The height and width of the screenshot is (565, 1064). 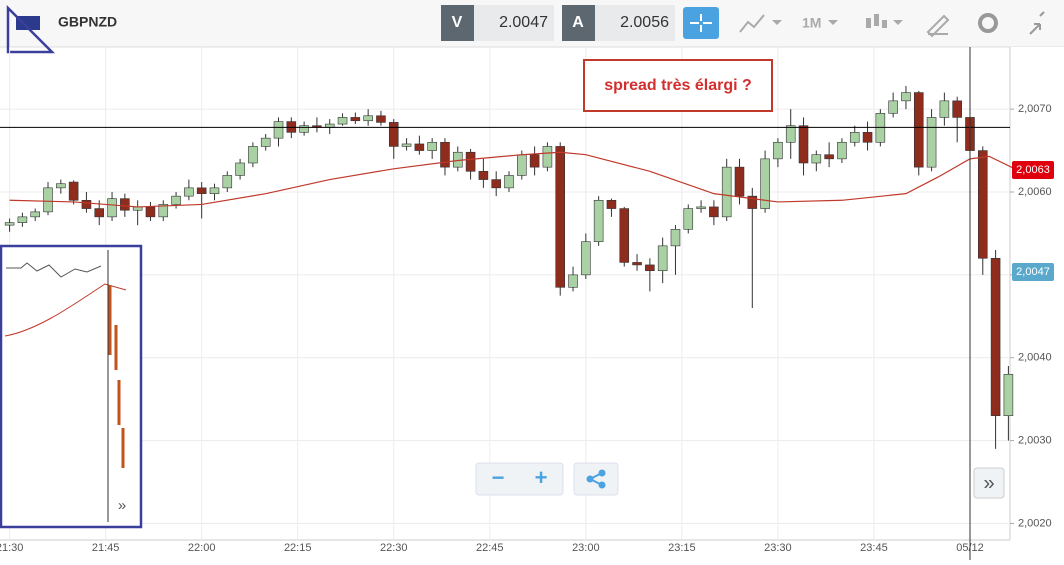 What do you see at coordinates (988, 23) in the screenshot?
I see `settings-icon` at bounding box center [988, 23].